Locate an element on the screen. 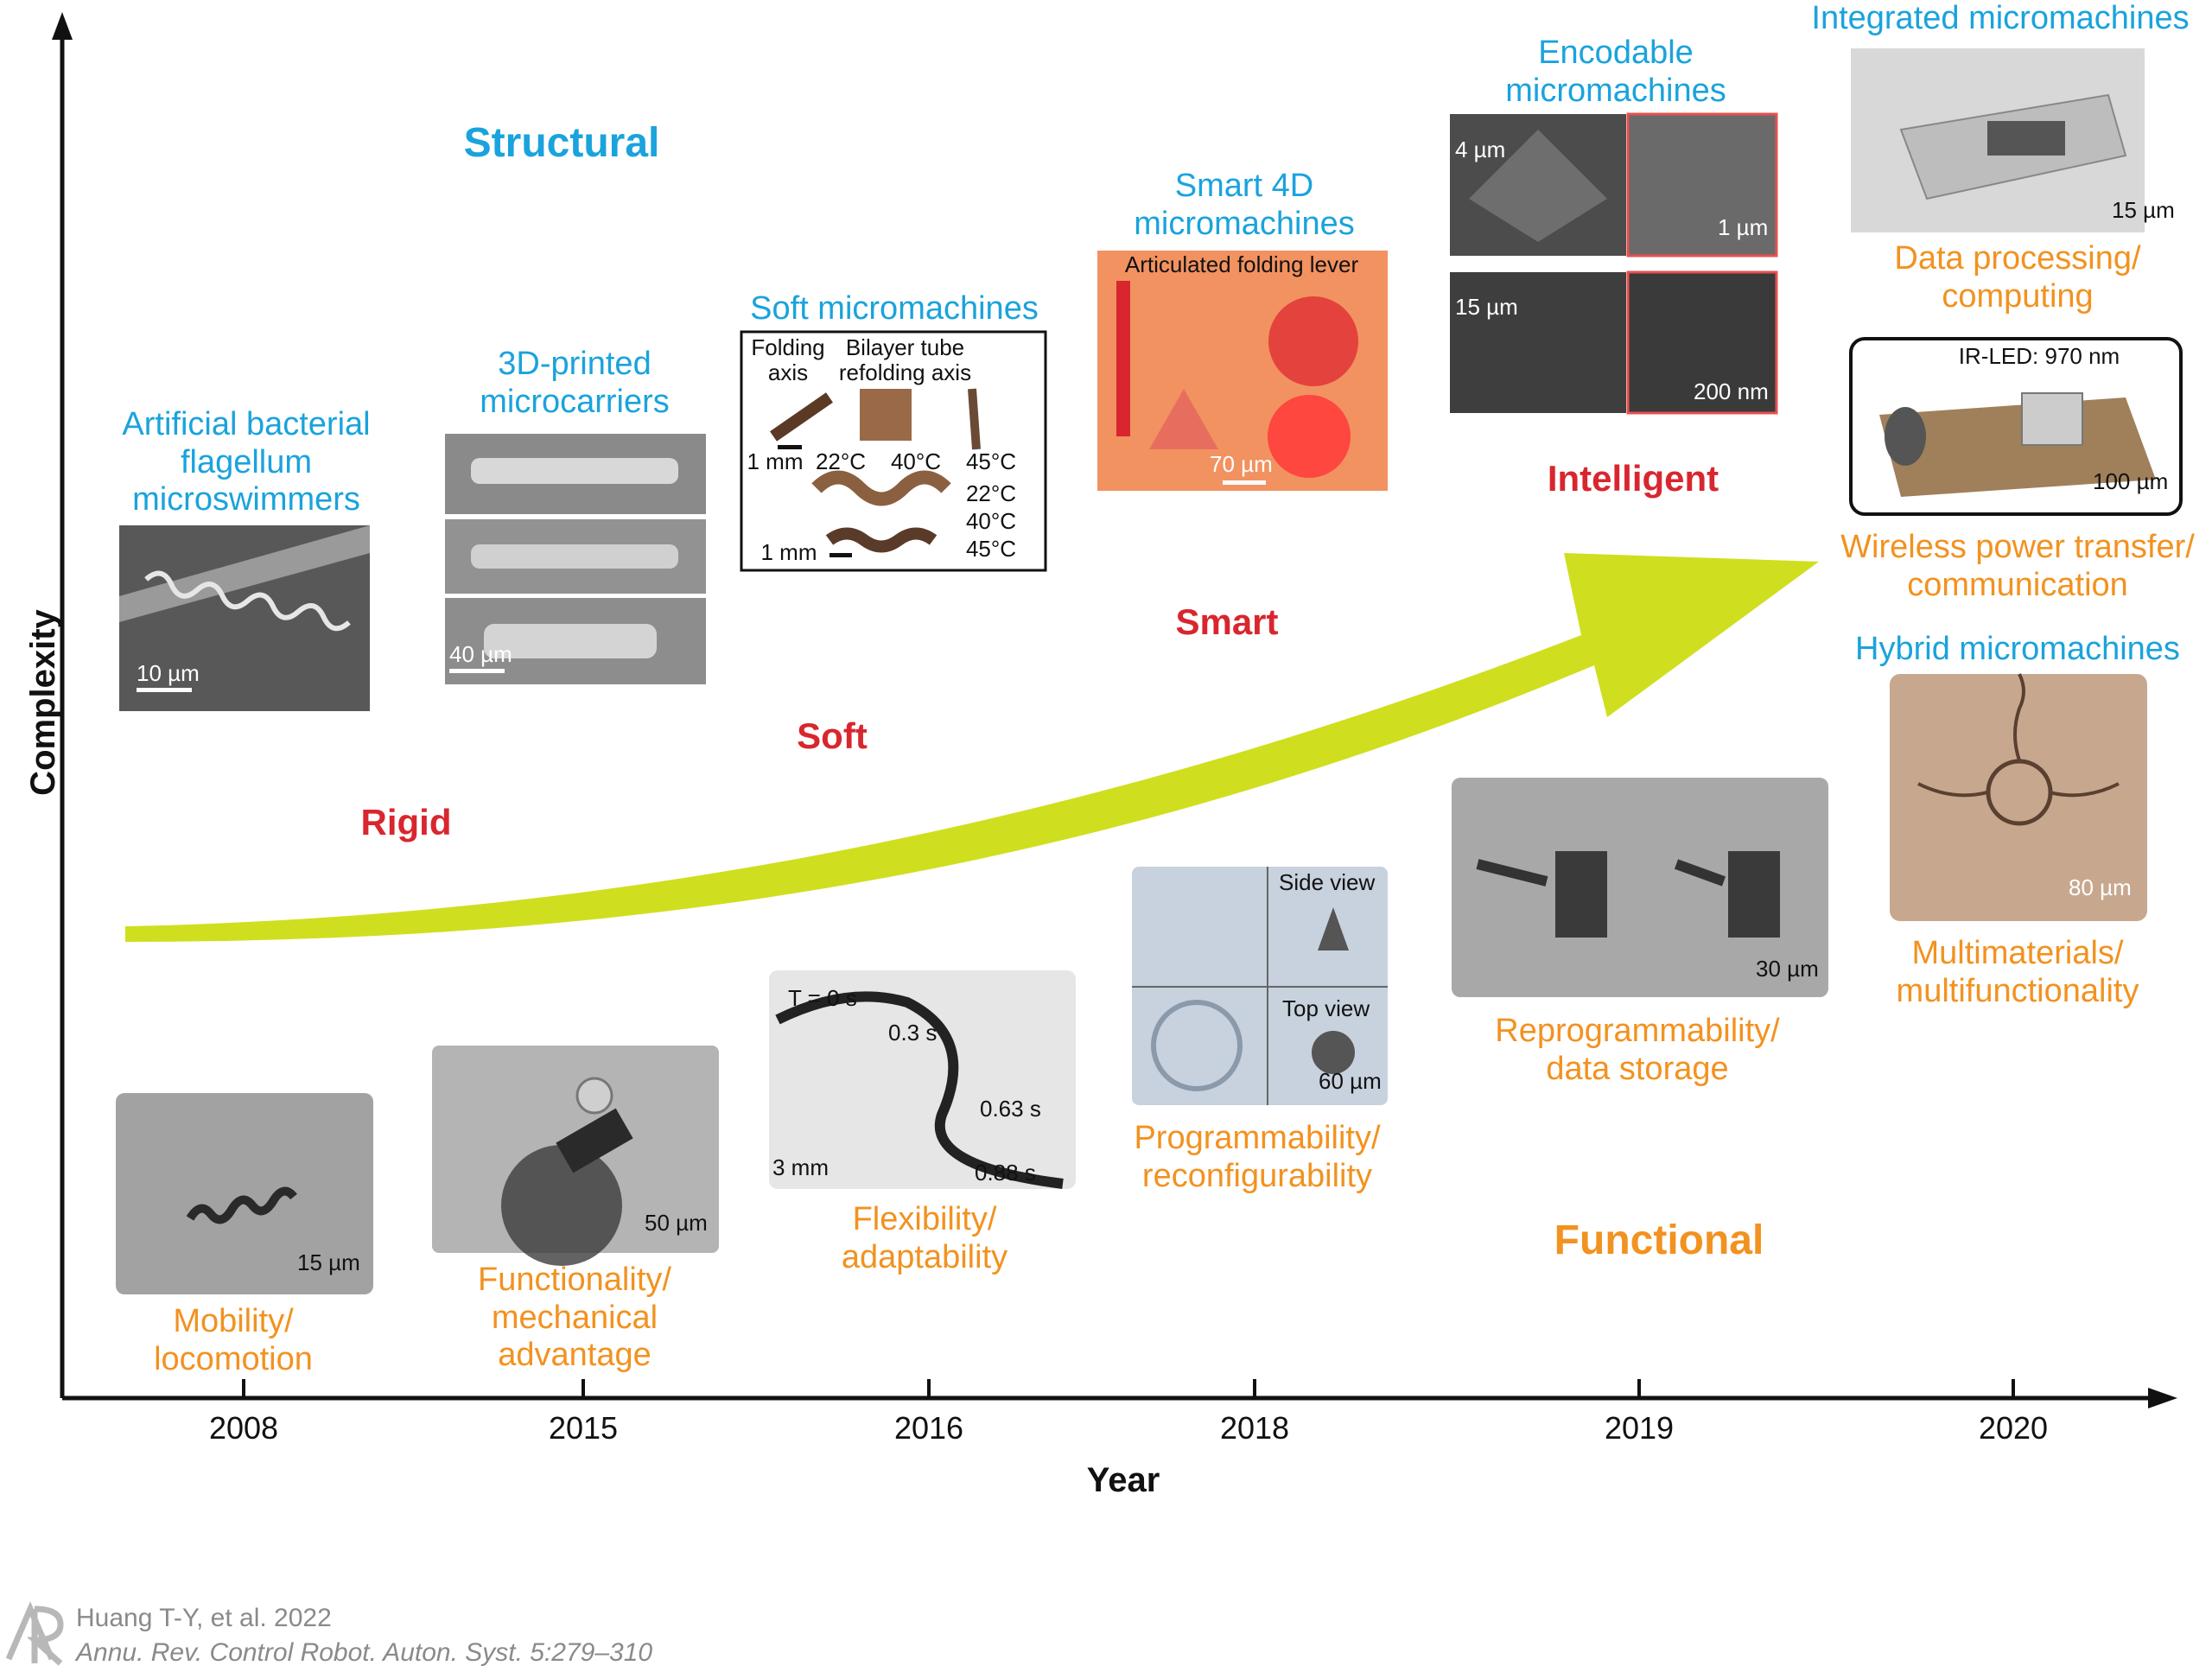  label-reprogrammability: Reprogrammability/ data storage is located at coordinates (1637, 1050).